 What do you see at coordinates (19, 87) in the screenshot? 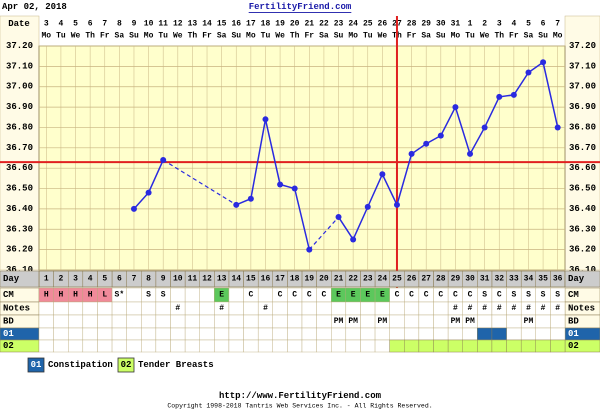
I see `y-tick-label: 37.00` at bounding box center [19, 87].